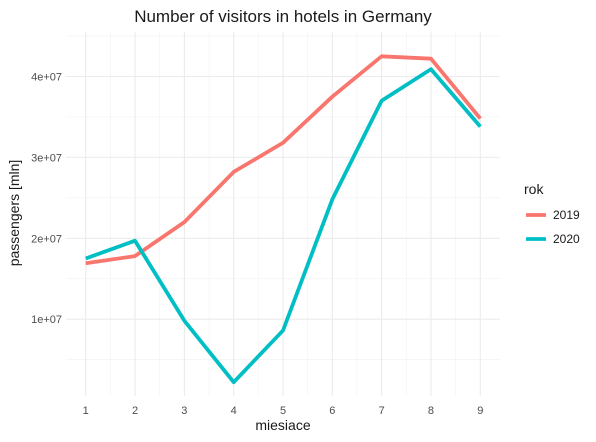 The image size is (596, 442). I want to click on legend-title: rok, so click(534, 189).